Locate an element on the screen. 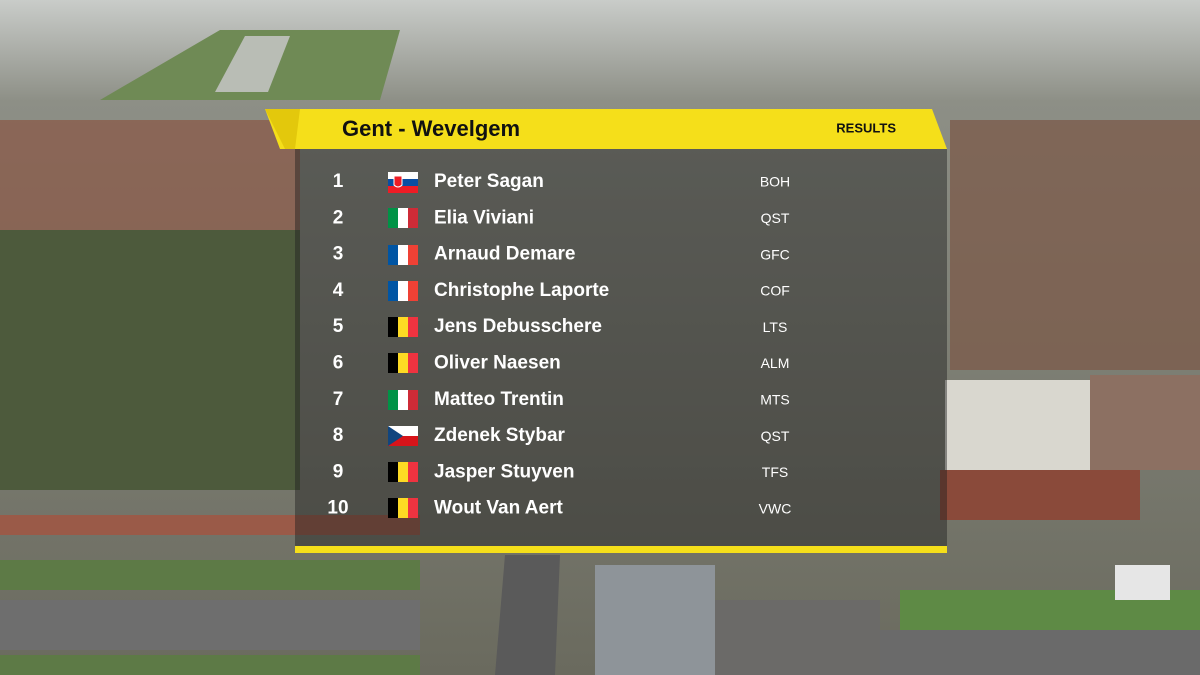 This screenshot has width=1200, height=675. team-code: VWC is located at coordinates (775, 508).